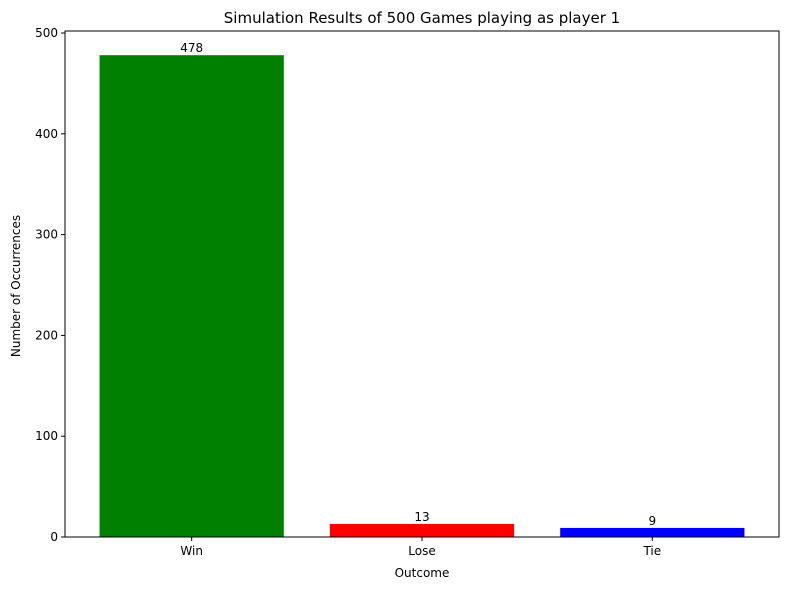  What do you see at coordinates (46, 33) in the screenshot?
I see `y-tick-label: 500` at bounding box center [46, 33].